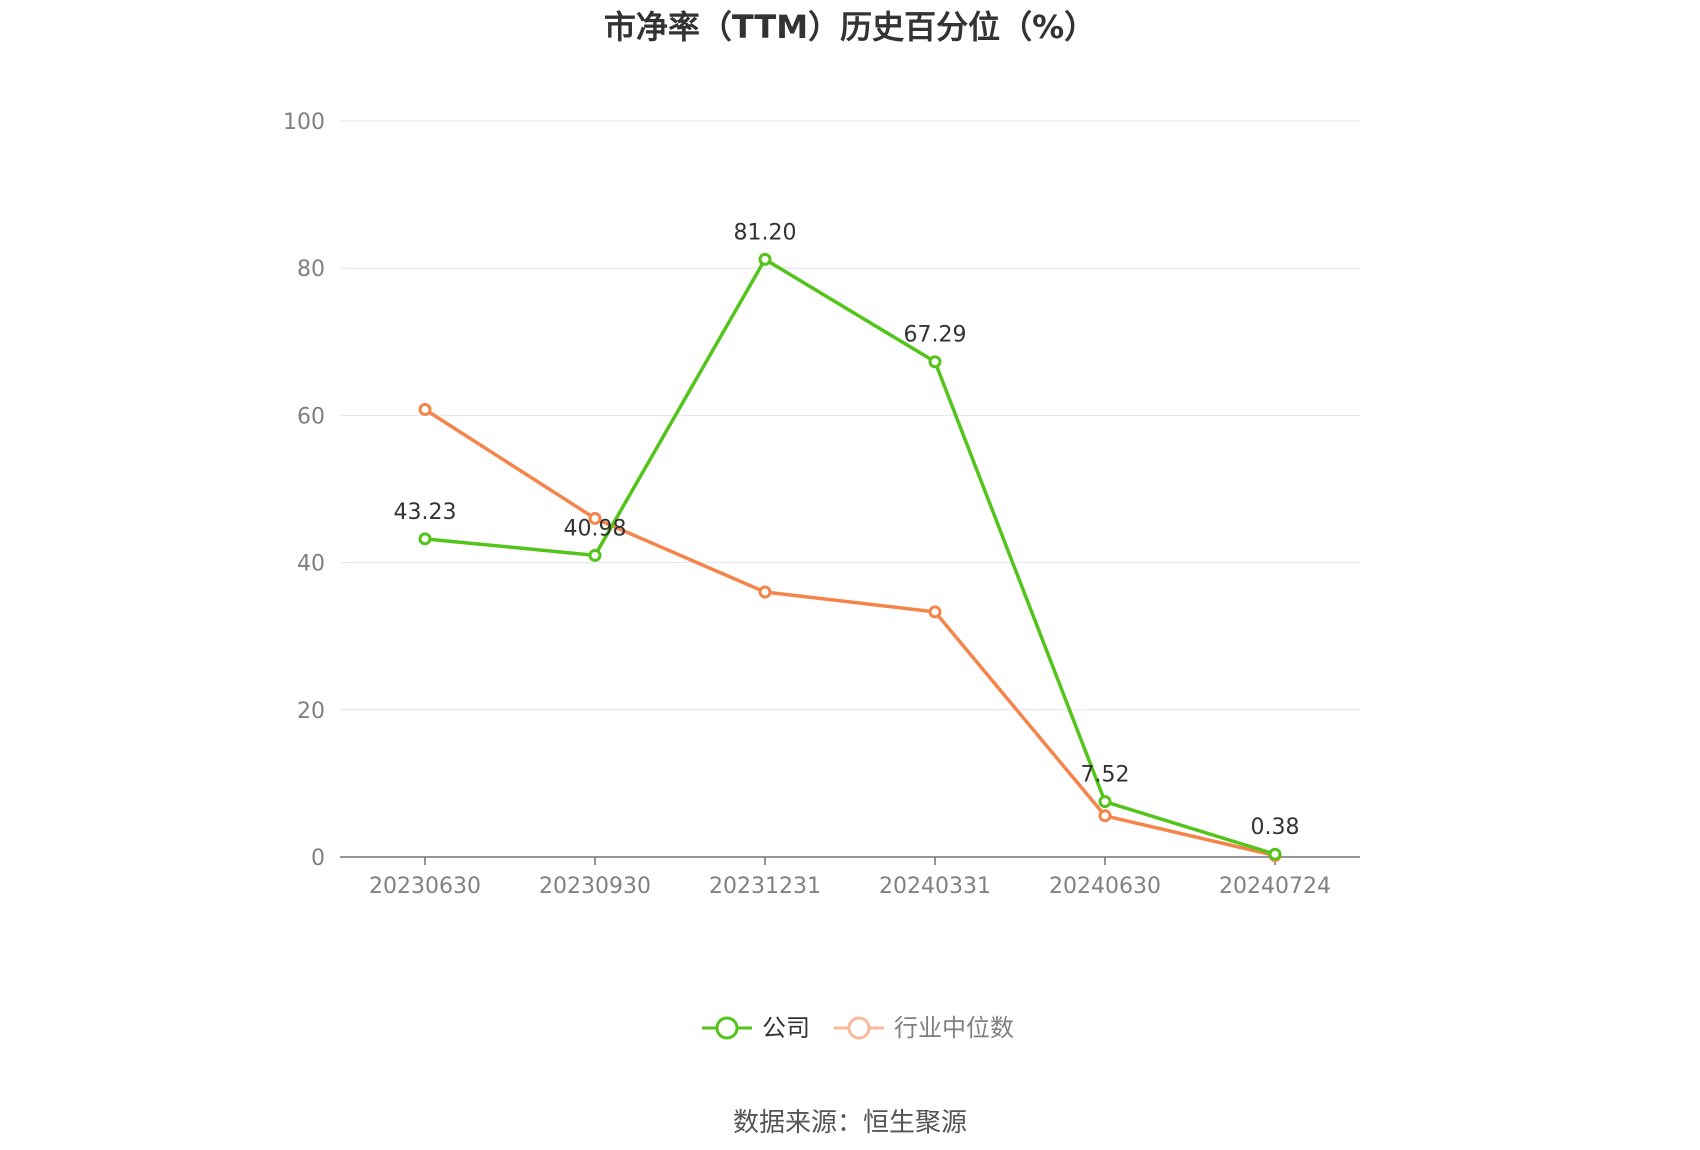 This screenshot has height=1150, width=1700. I want to click on legend-company-marker, so click(727, 1028).